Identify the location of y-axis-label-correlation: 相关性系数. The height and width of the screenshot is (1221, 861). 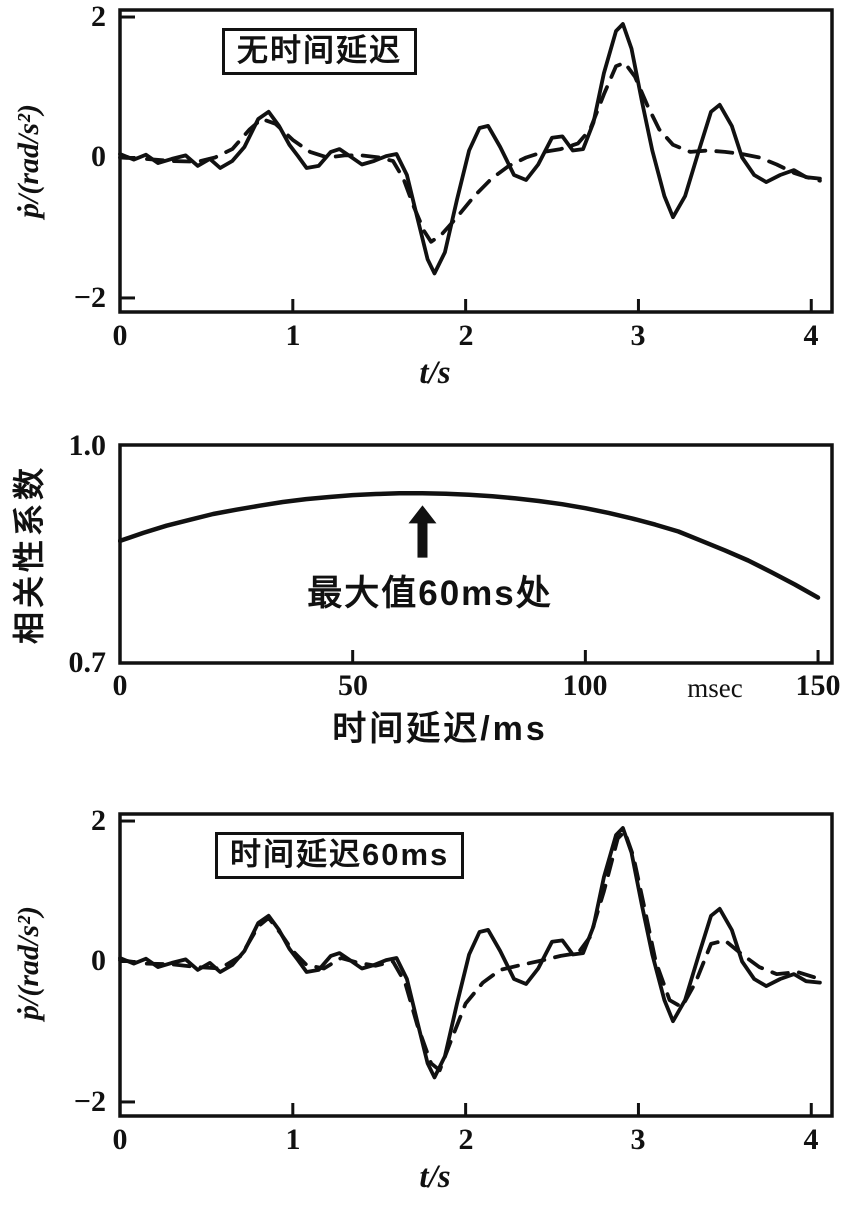
(29, 554).